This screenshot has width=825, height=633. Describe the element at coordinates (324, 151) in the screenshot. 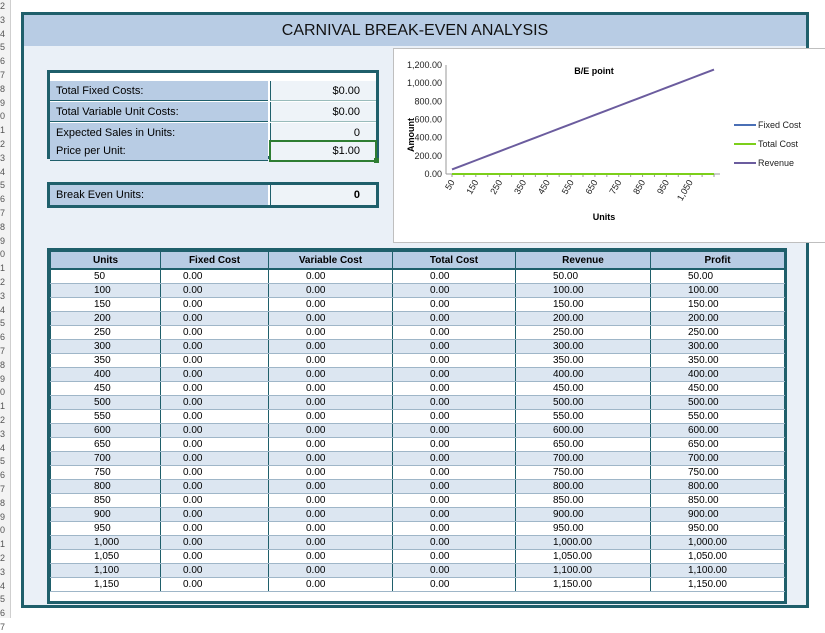

I see `price-per-unit-cell: $1.00` at that location.